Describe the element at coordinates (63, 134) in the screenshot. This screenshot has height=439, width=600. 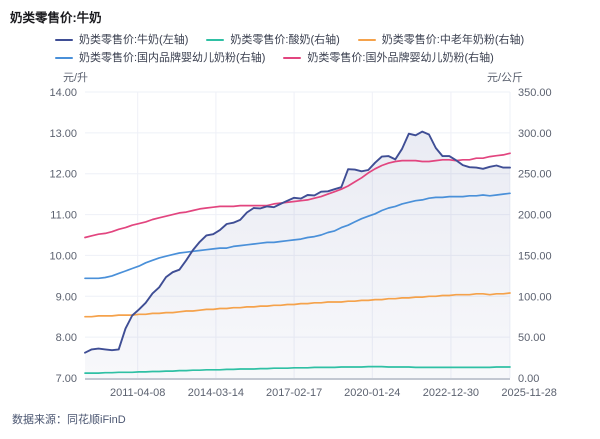
I see `left-axis-tick-label: 13.00` at that location.